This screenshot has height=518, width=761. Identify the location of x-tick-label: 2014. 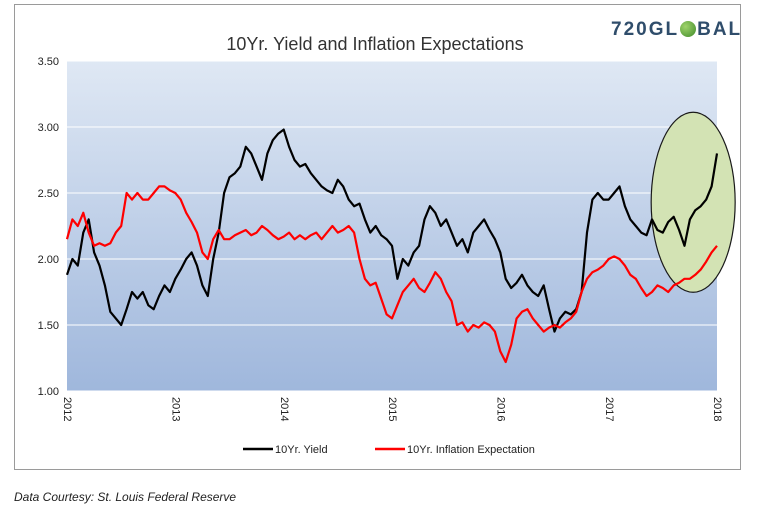
(284, 409).